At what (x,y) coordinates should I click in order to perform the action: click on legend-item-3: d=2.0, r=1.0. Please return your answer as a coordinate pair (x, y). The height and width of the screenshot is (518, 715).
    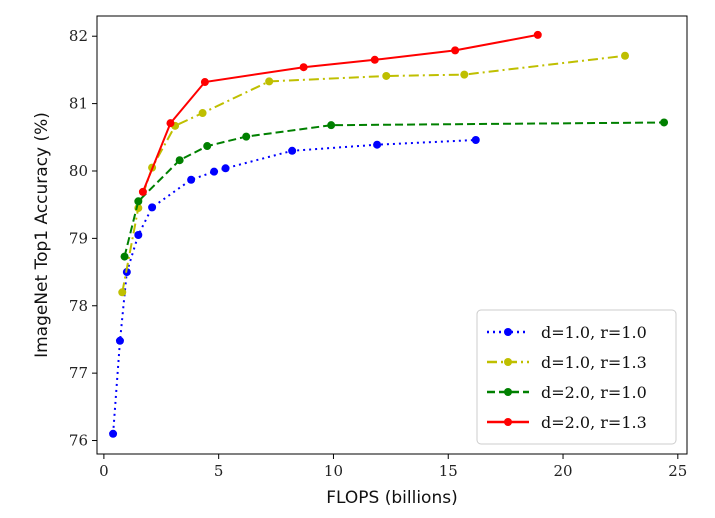
    Looking at the image, I should click on (567, 392).